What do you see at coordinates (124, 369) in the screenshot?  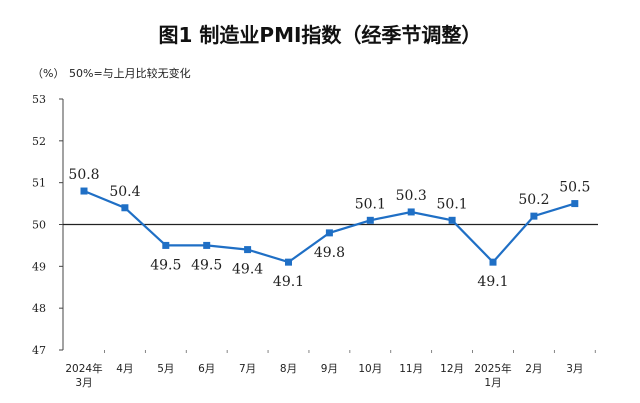 I see `x-tick-label: 4月` at bounding box center [124, 369].